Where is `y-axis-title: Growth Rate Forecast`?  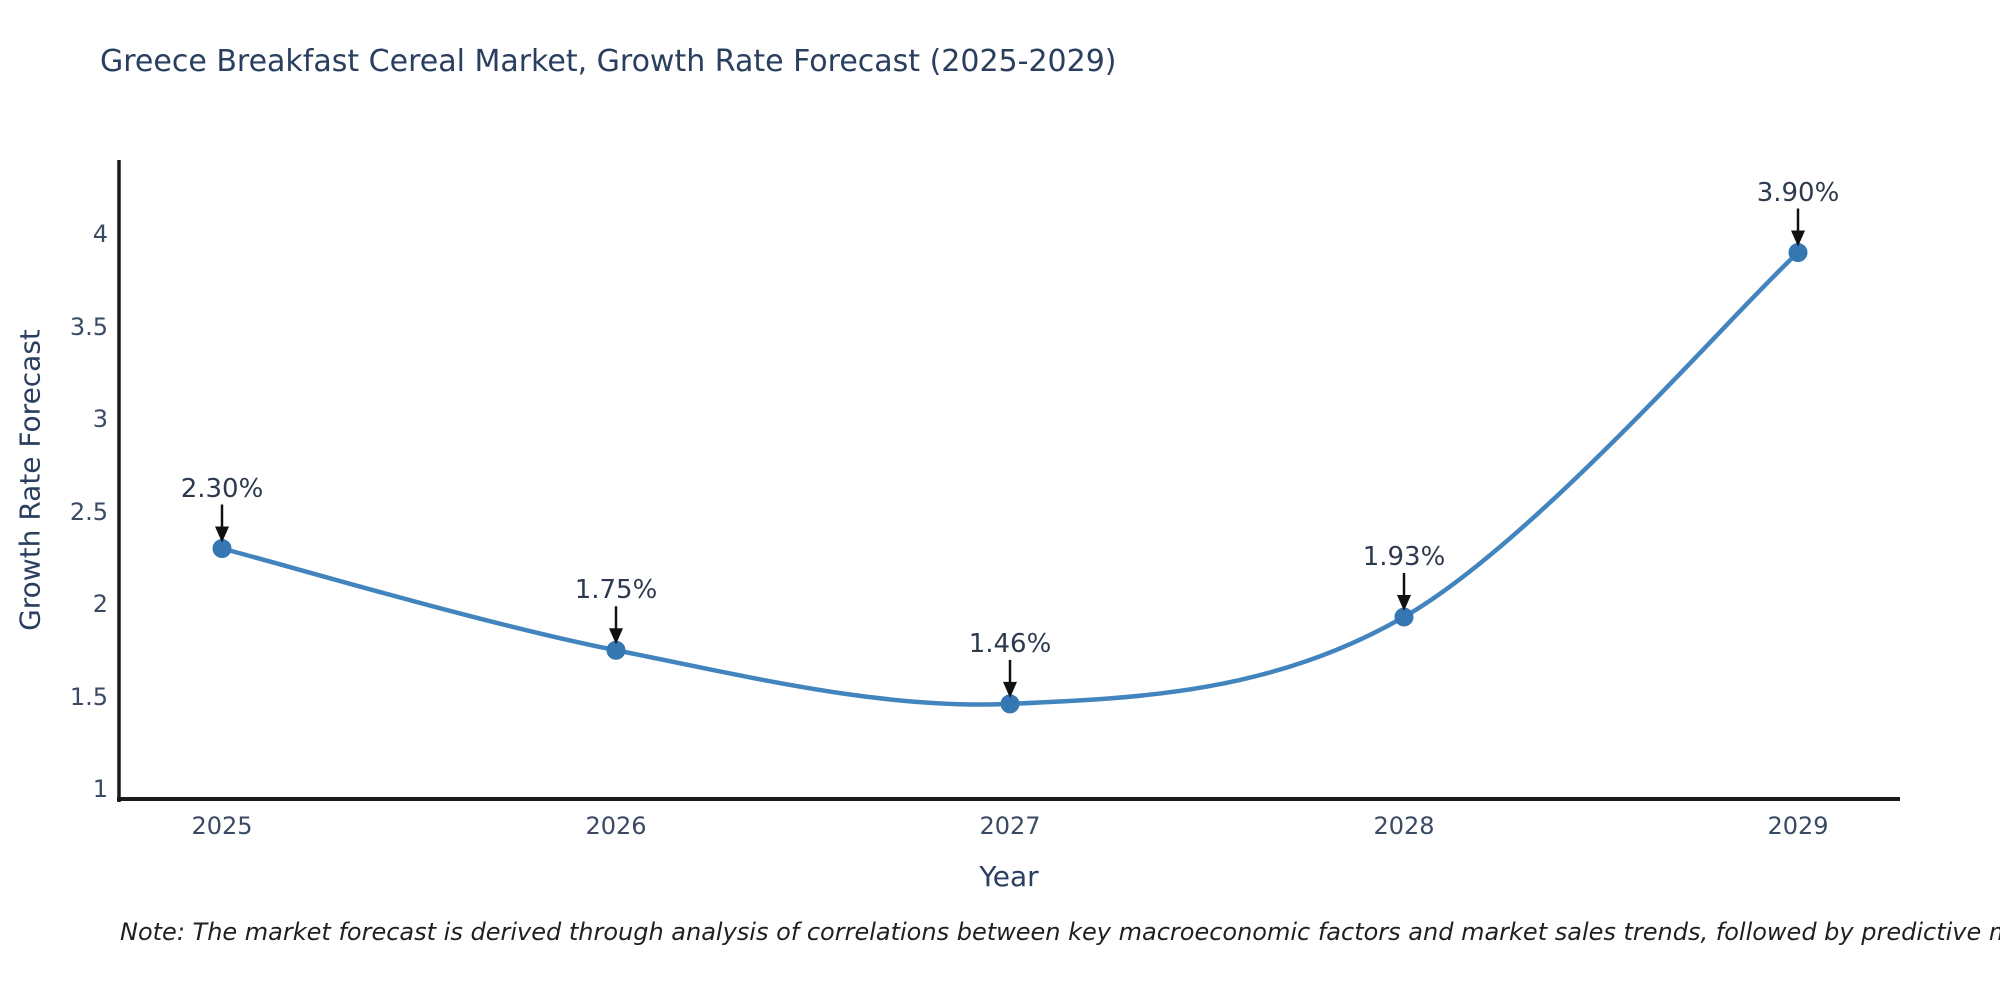 y-axis-title: Growth Rate Forecast is located at coordinates (30, 480).